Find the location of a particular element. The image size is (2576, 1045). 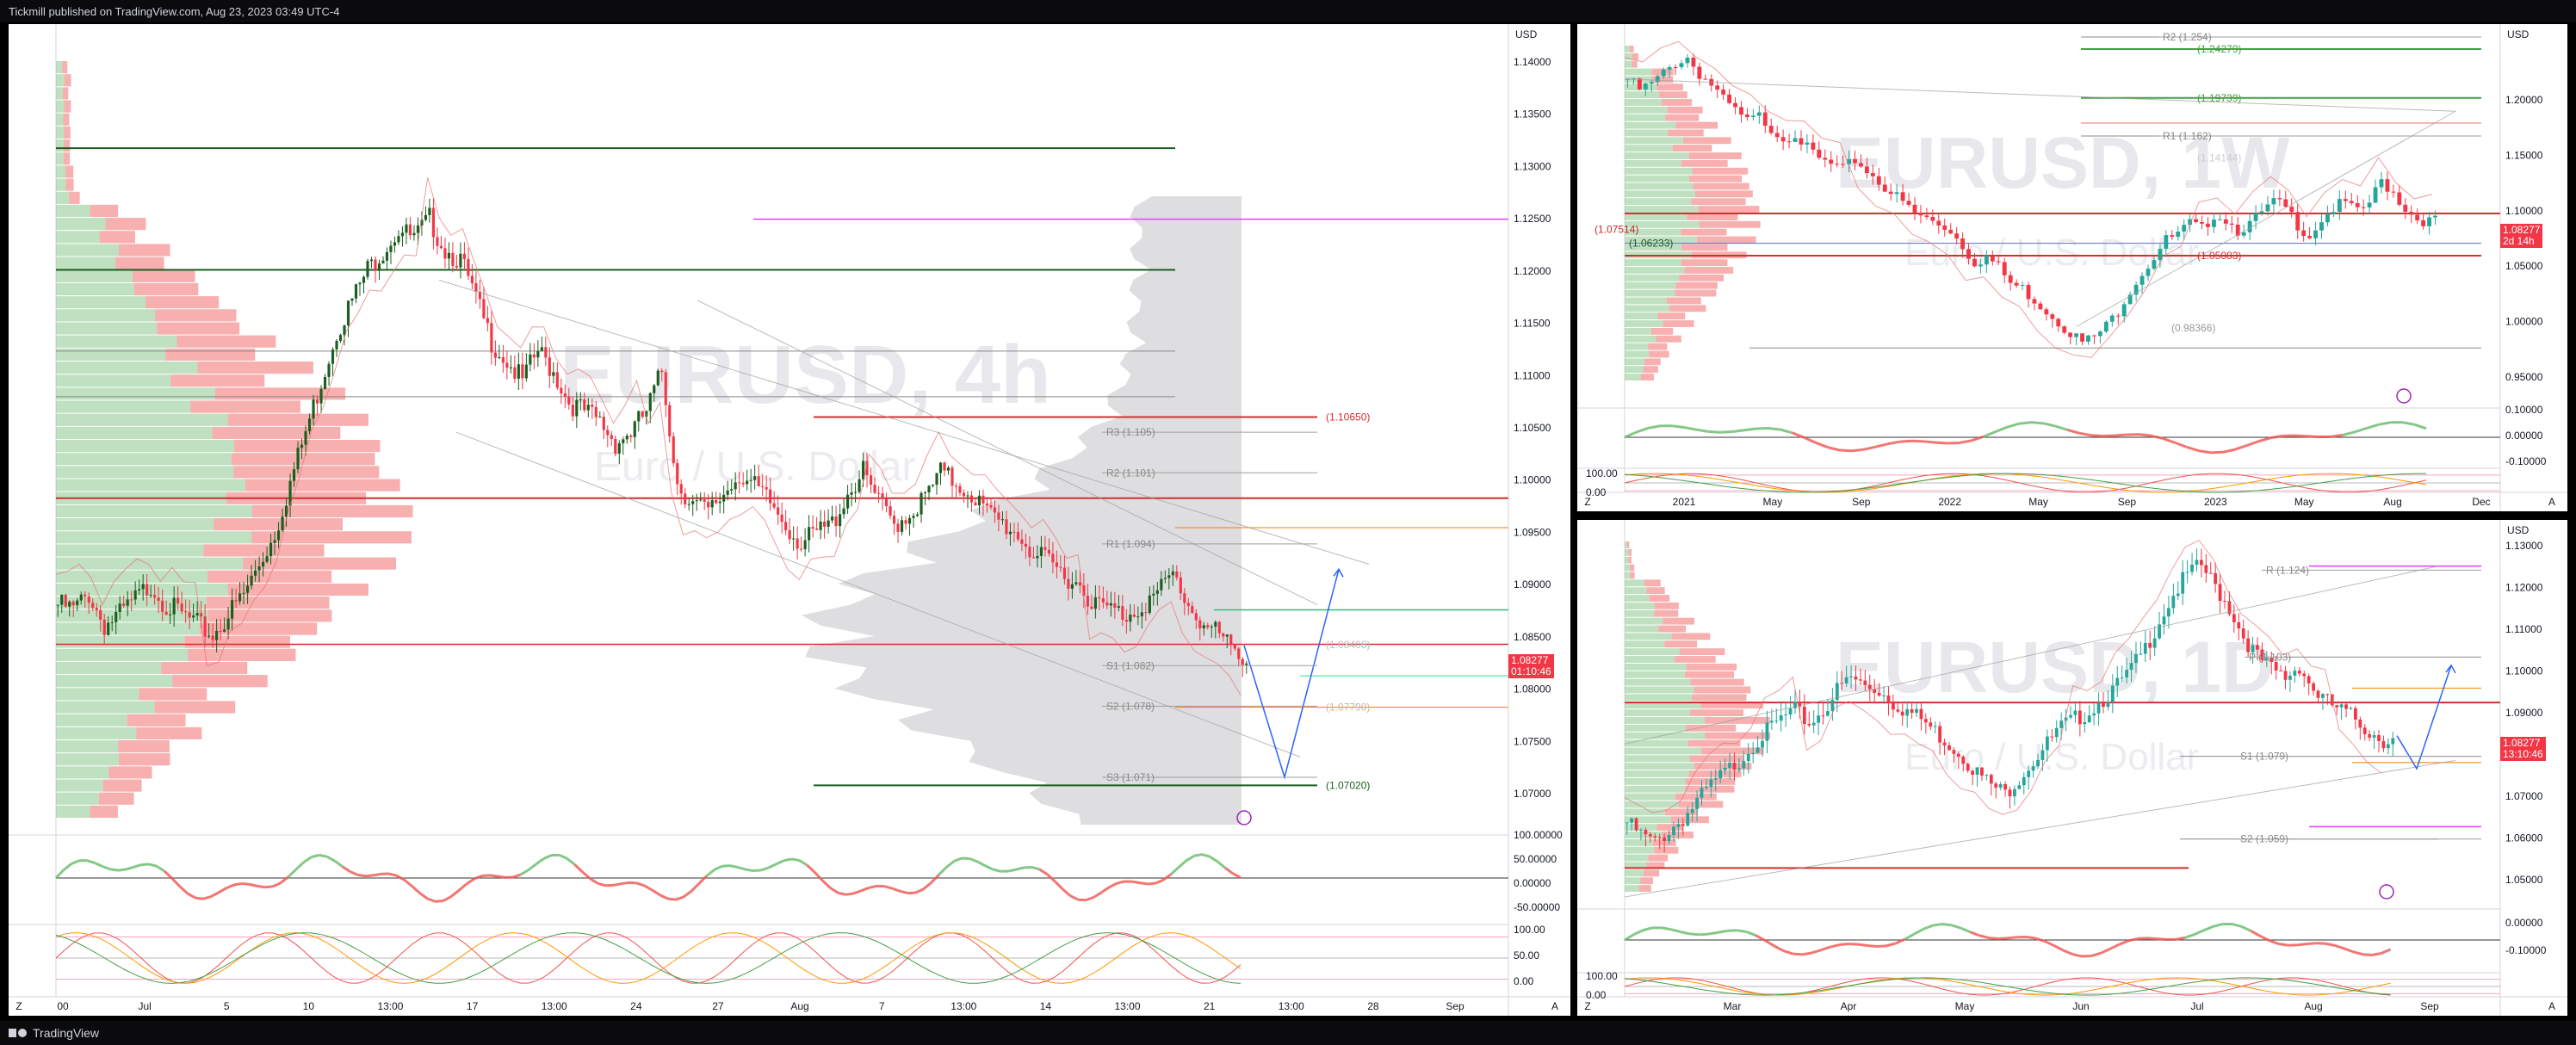

currency-label: USD is located at coordinates (2518, 530).